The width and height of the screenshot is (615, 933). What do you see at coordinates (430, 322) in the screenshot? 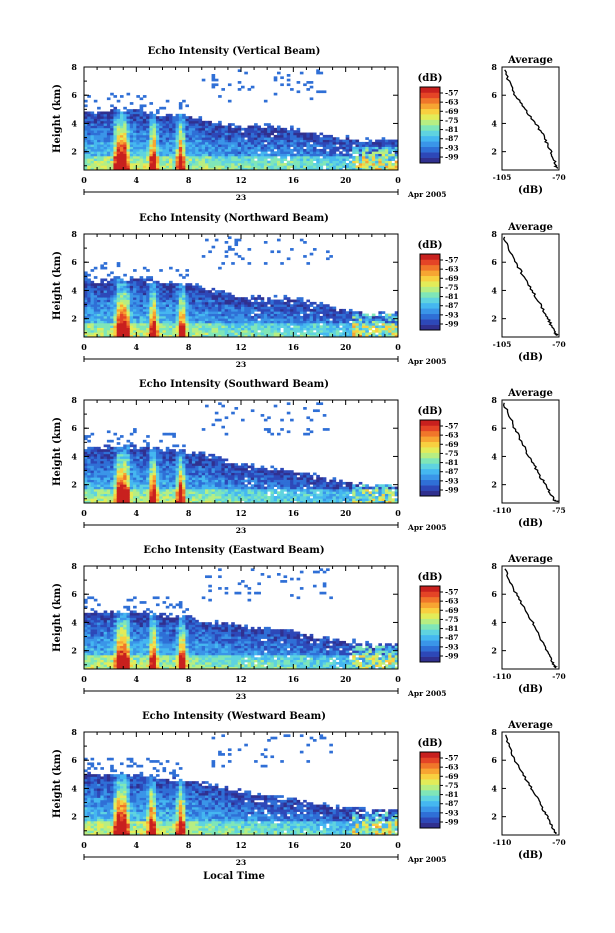
I see `colorbar-segment` at bounding box center [430, 322].